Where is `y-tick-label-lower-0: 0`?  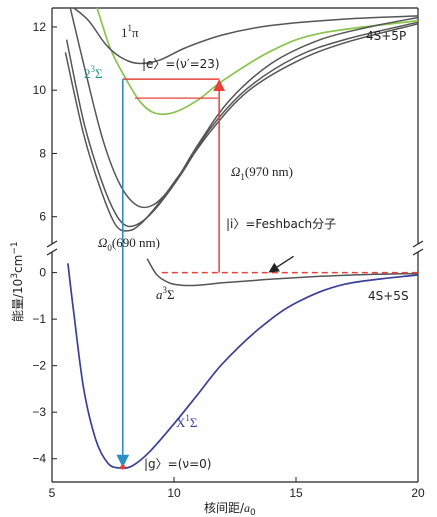 y-tick-label-lower-0: 0 is located at coordinates (42, 273).